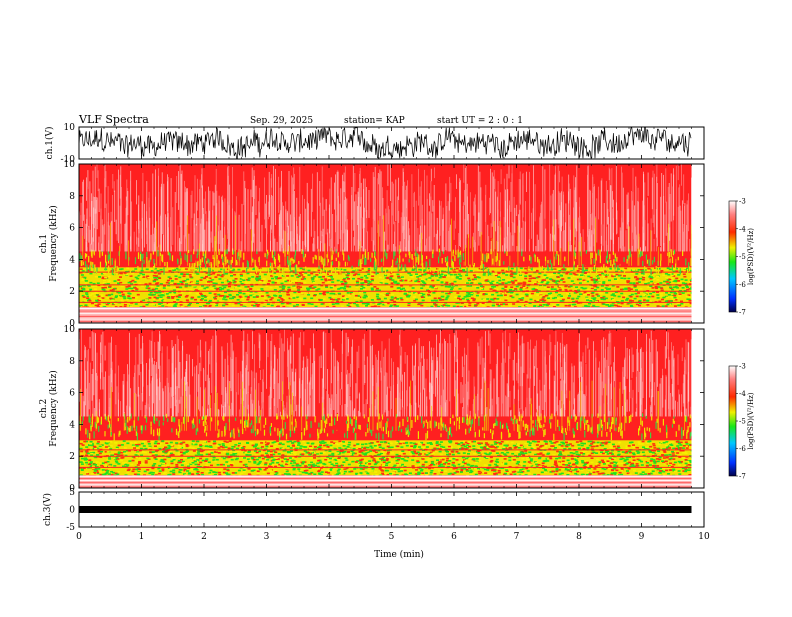  What do you see at coordinates (374, 121) in the screenshot?
I see `header-station: station= KAP` at bounding box center [374, 121].